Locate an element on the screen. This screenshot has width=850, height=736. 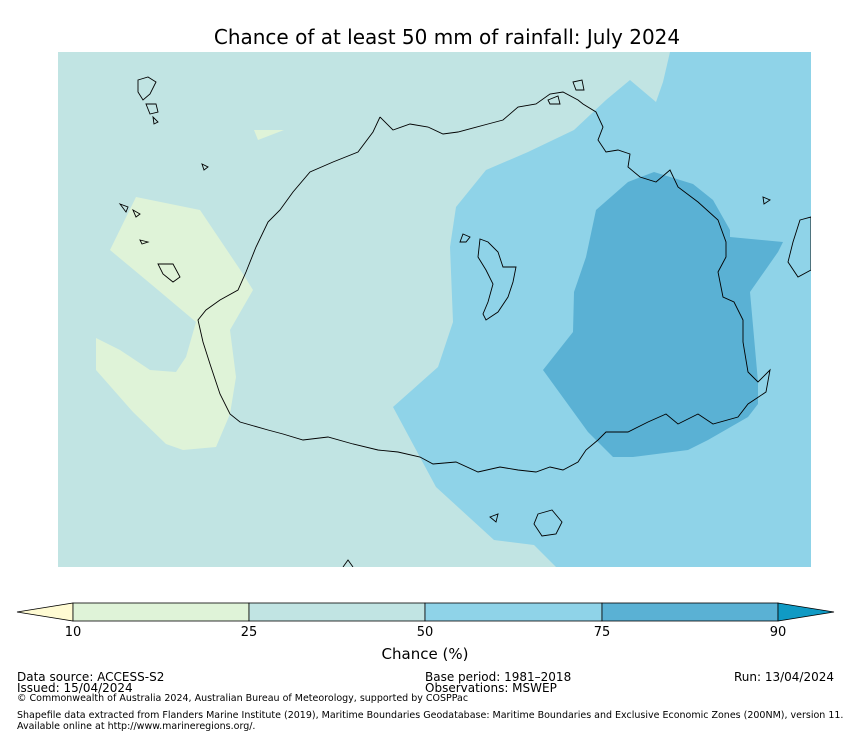
colorbar-tick-label: 25 is located at coordinates (249, 632).